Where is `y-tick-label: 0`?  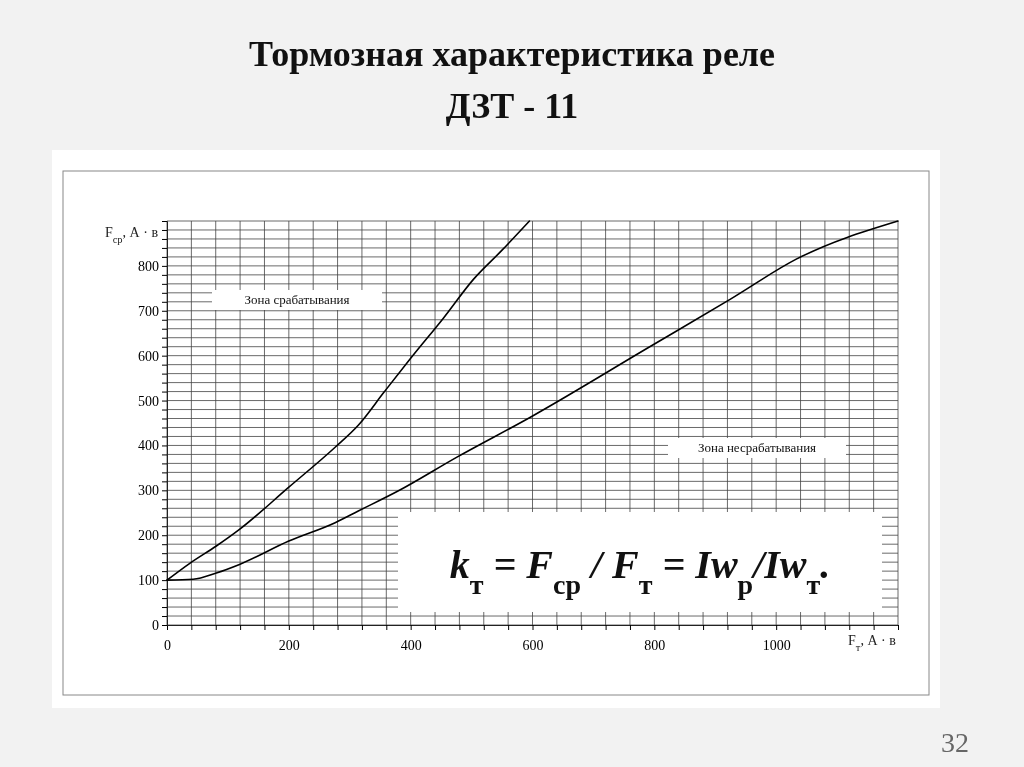 y-tick-label: 0 is located at coordinates (155, 625).